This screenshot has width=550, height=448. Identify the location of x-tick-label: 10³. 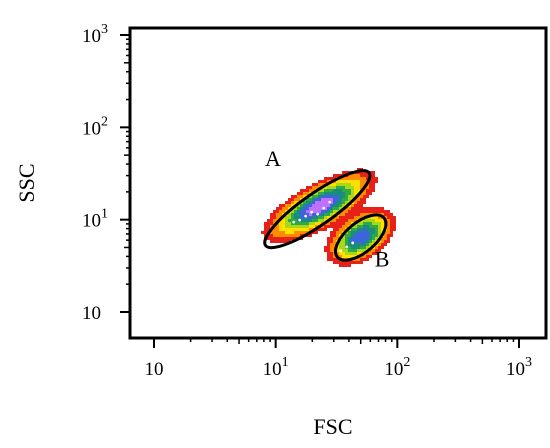
(519, 367).